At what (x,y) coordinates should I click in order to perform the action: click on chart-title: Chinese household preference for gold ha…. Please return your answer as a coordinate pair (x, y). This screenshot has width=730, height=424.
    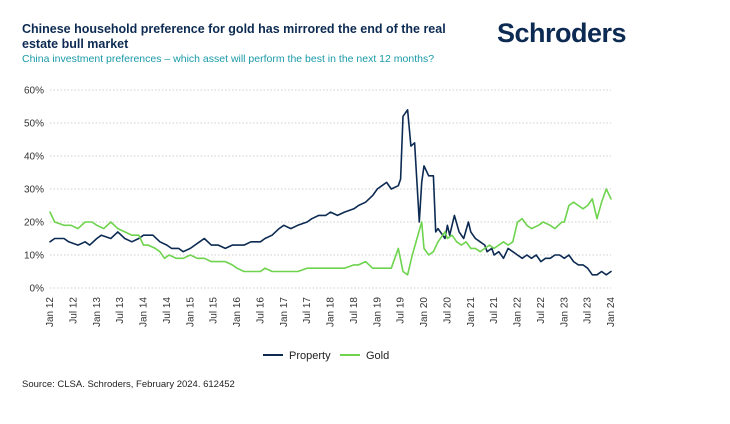
    Looking at the image, I should click on (234, 36).